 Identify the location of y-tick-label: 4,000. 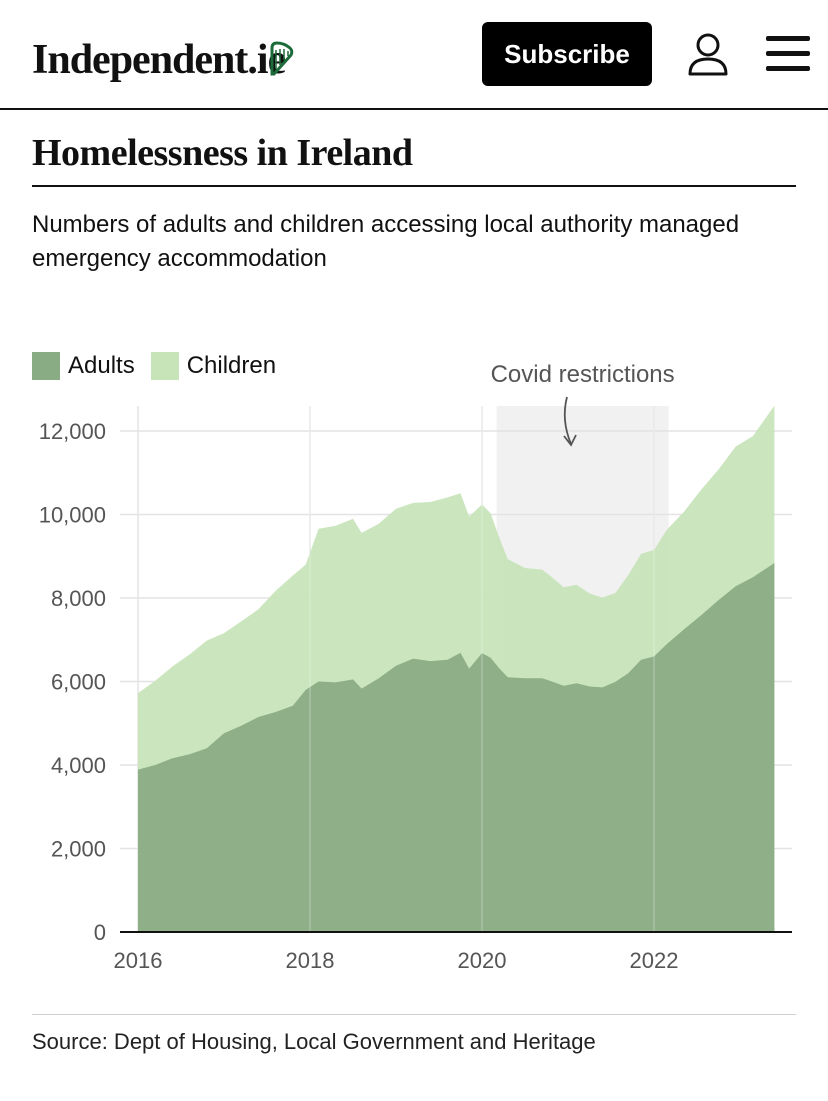
(78, 765).